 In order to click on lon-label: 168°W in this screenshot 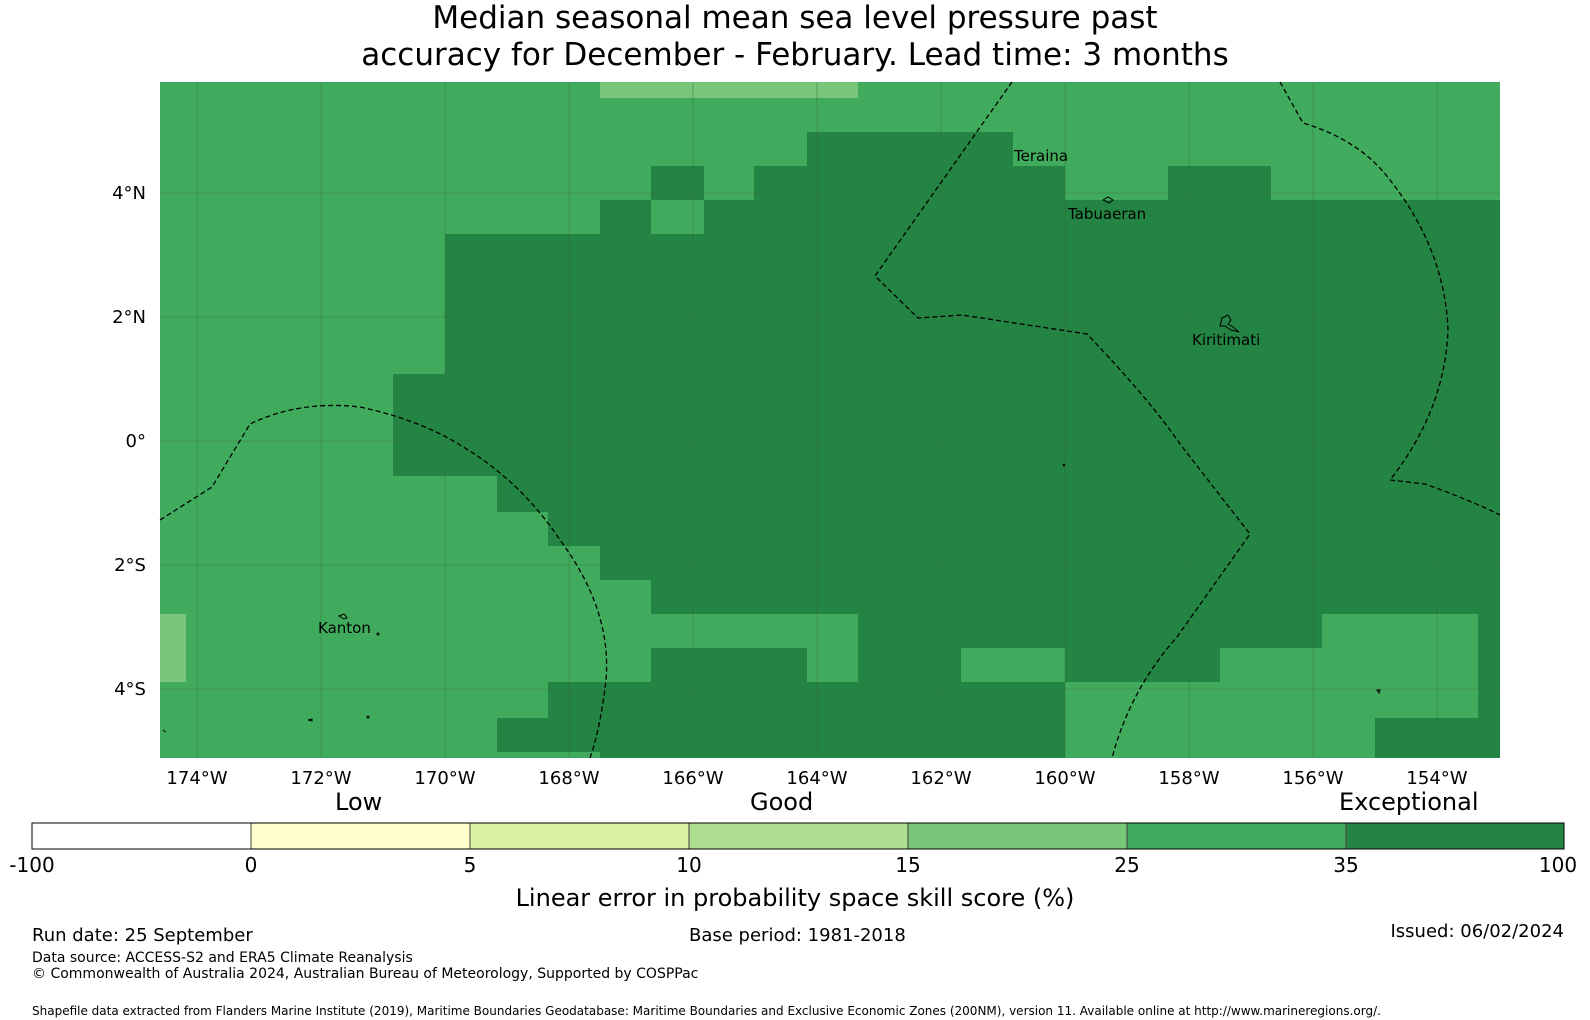, I will do `click(568, 778)`.